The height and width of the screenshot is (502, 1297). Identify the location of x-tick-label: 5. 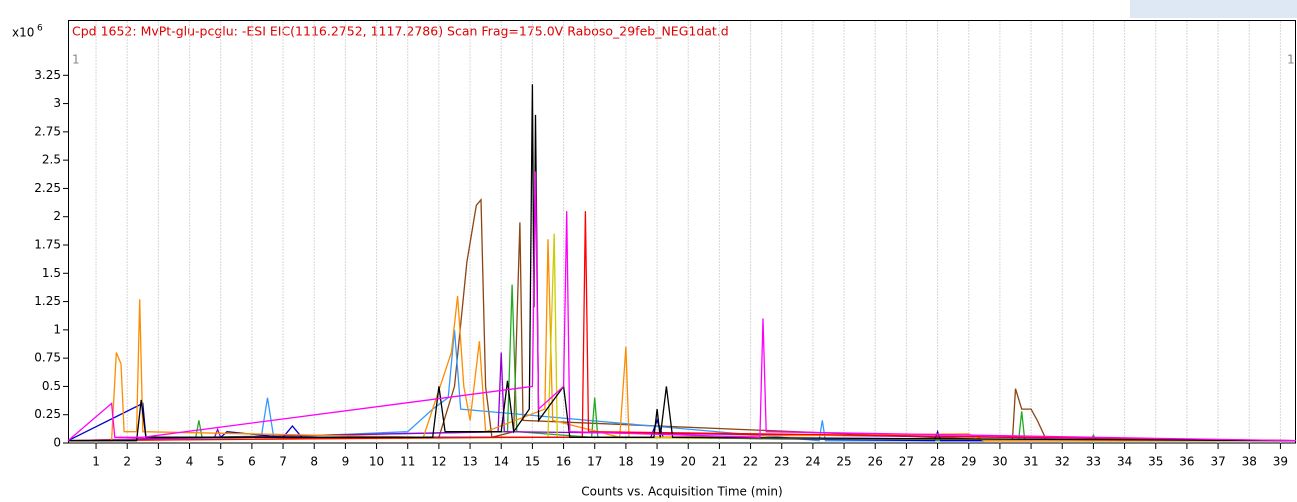
(221, 462).